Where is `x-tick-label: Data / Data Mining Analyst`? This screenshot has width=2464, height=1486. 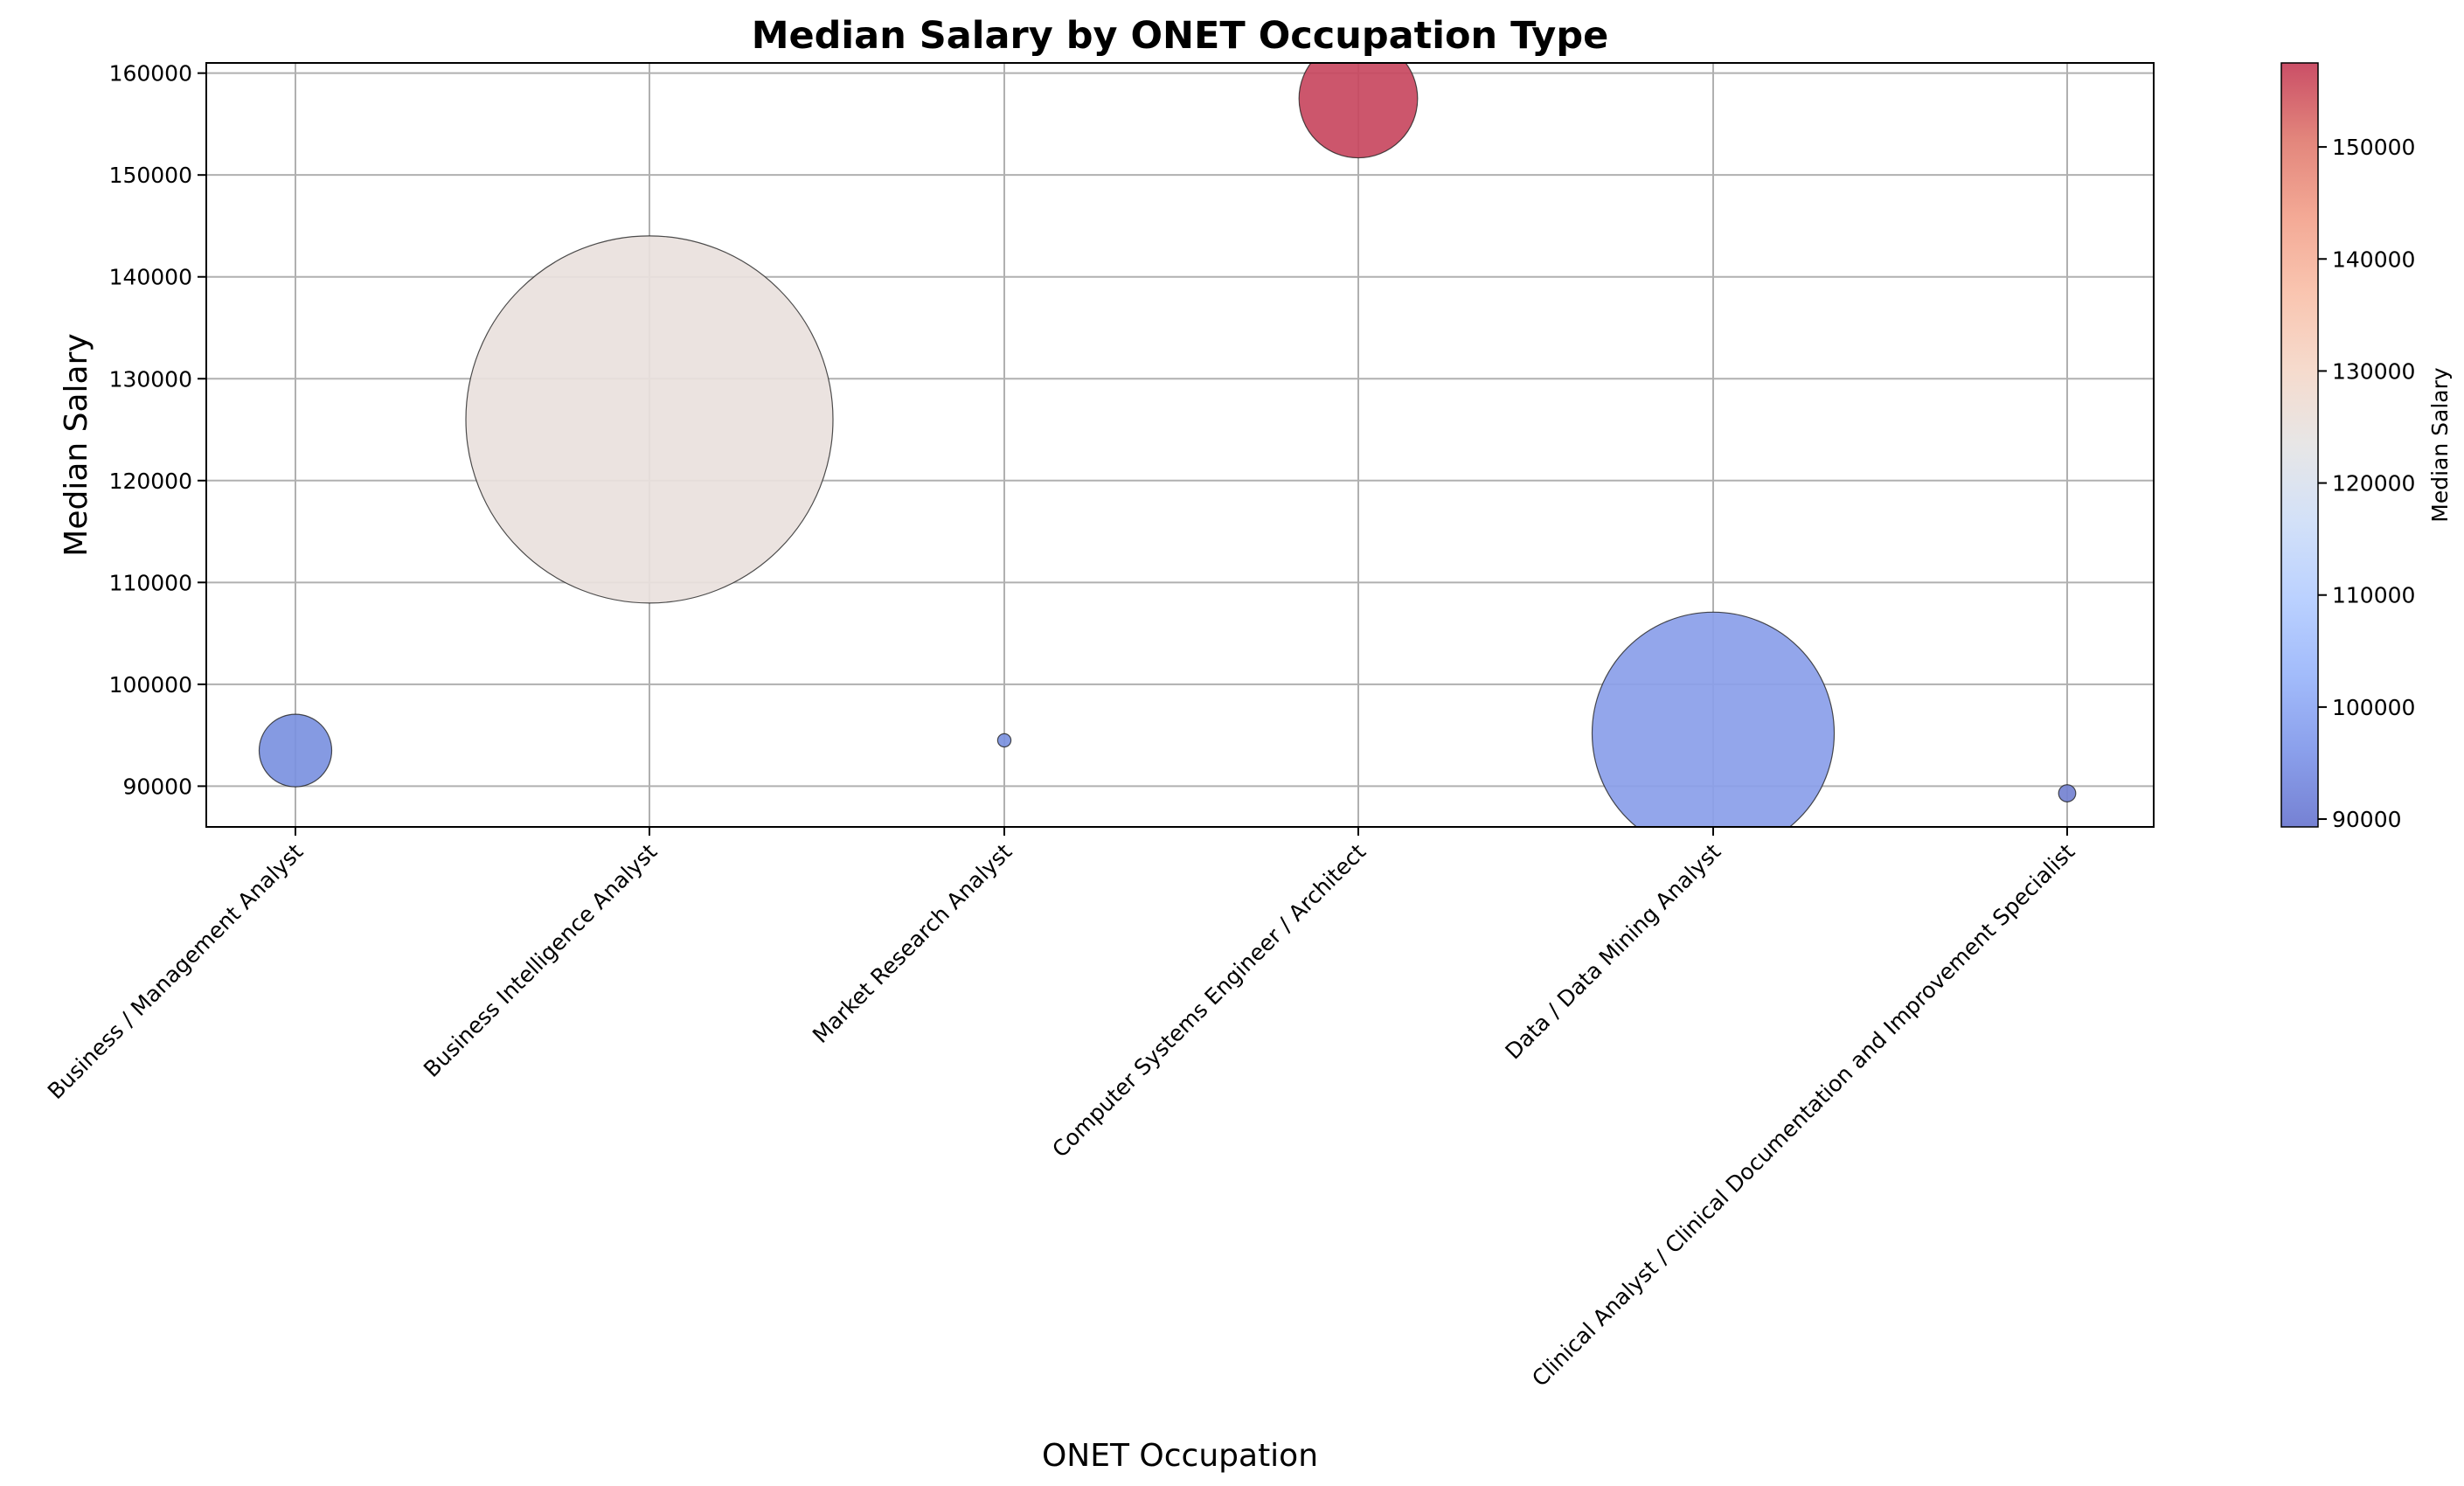
x-tick-label: Data / Data Mining Analyst is located at coordinates (1614, 952).